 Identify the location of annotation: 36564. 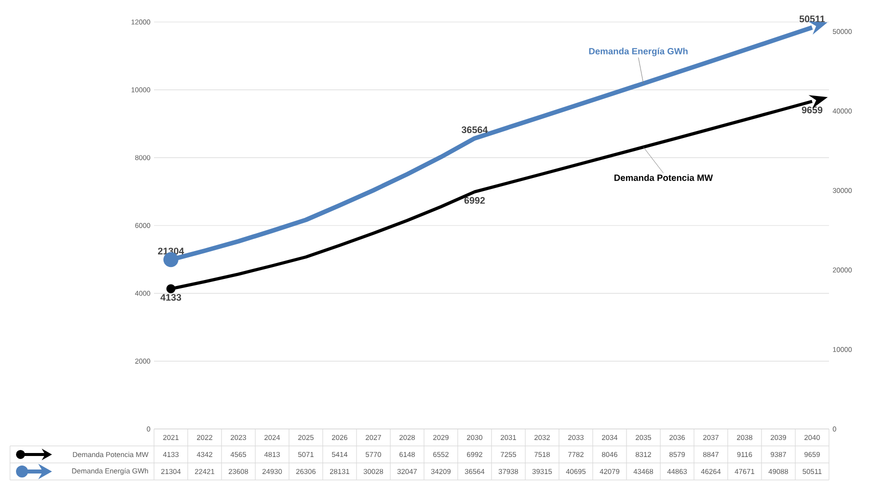
(475, 130).